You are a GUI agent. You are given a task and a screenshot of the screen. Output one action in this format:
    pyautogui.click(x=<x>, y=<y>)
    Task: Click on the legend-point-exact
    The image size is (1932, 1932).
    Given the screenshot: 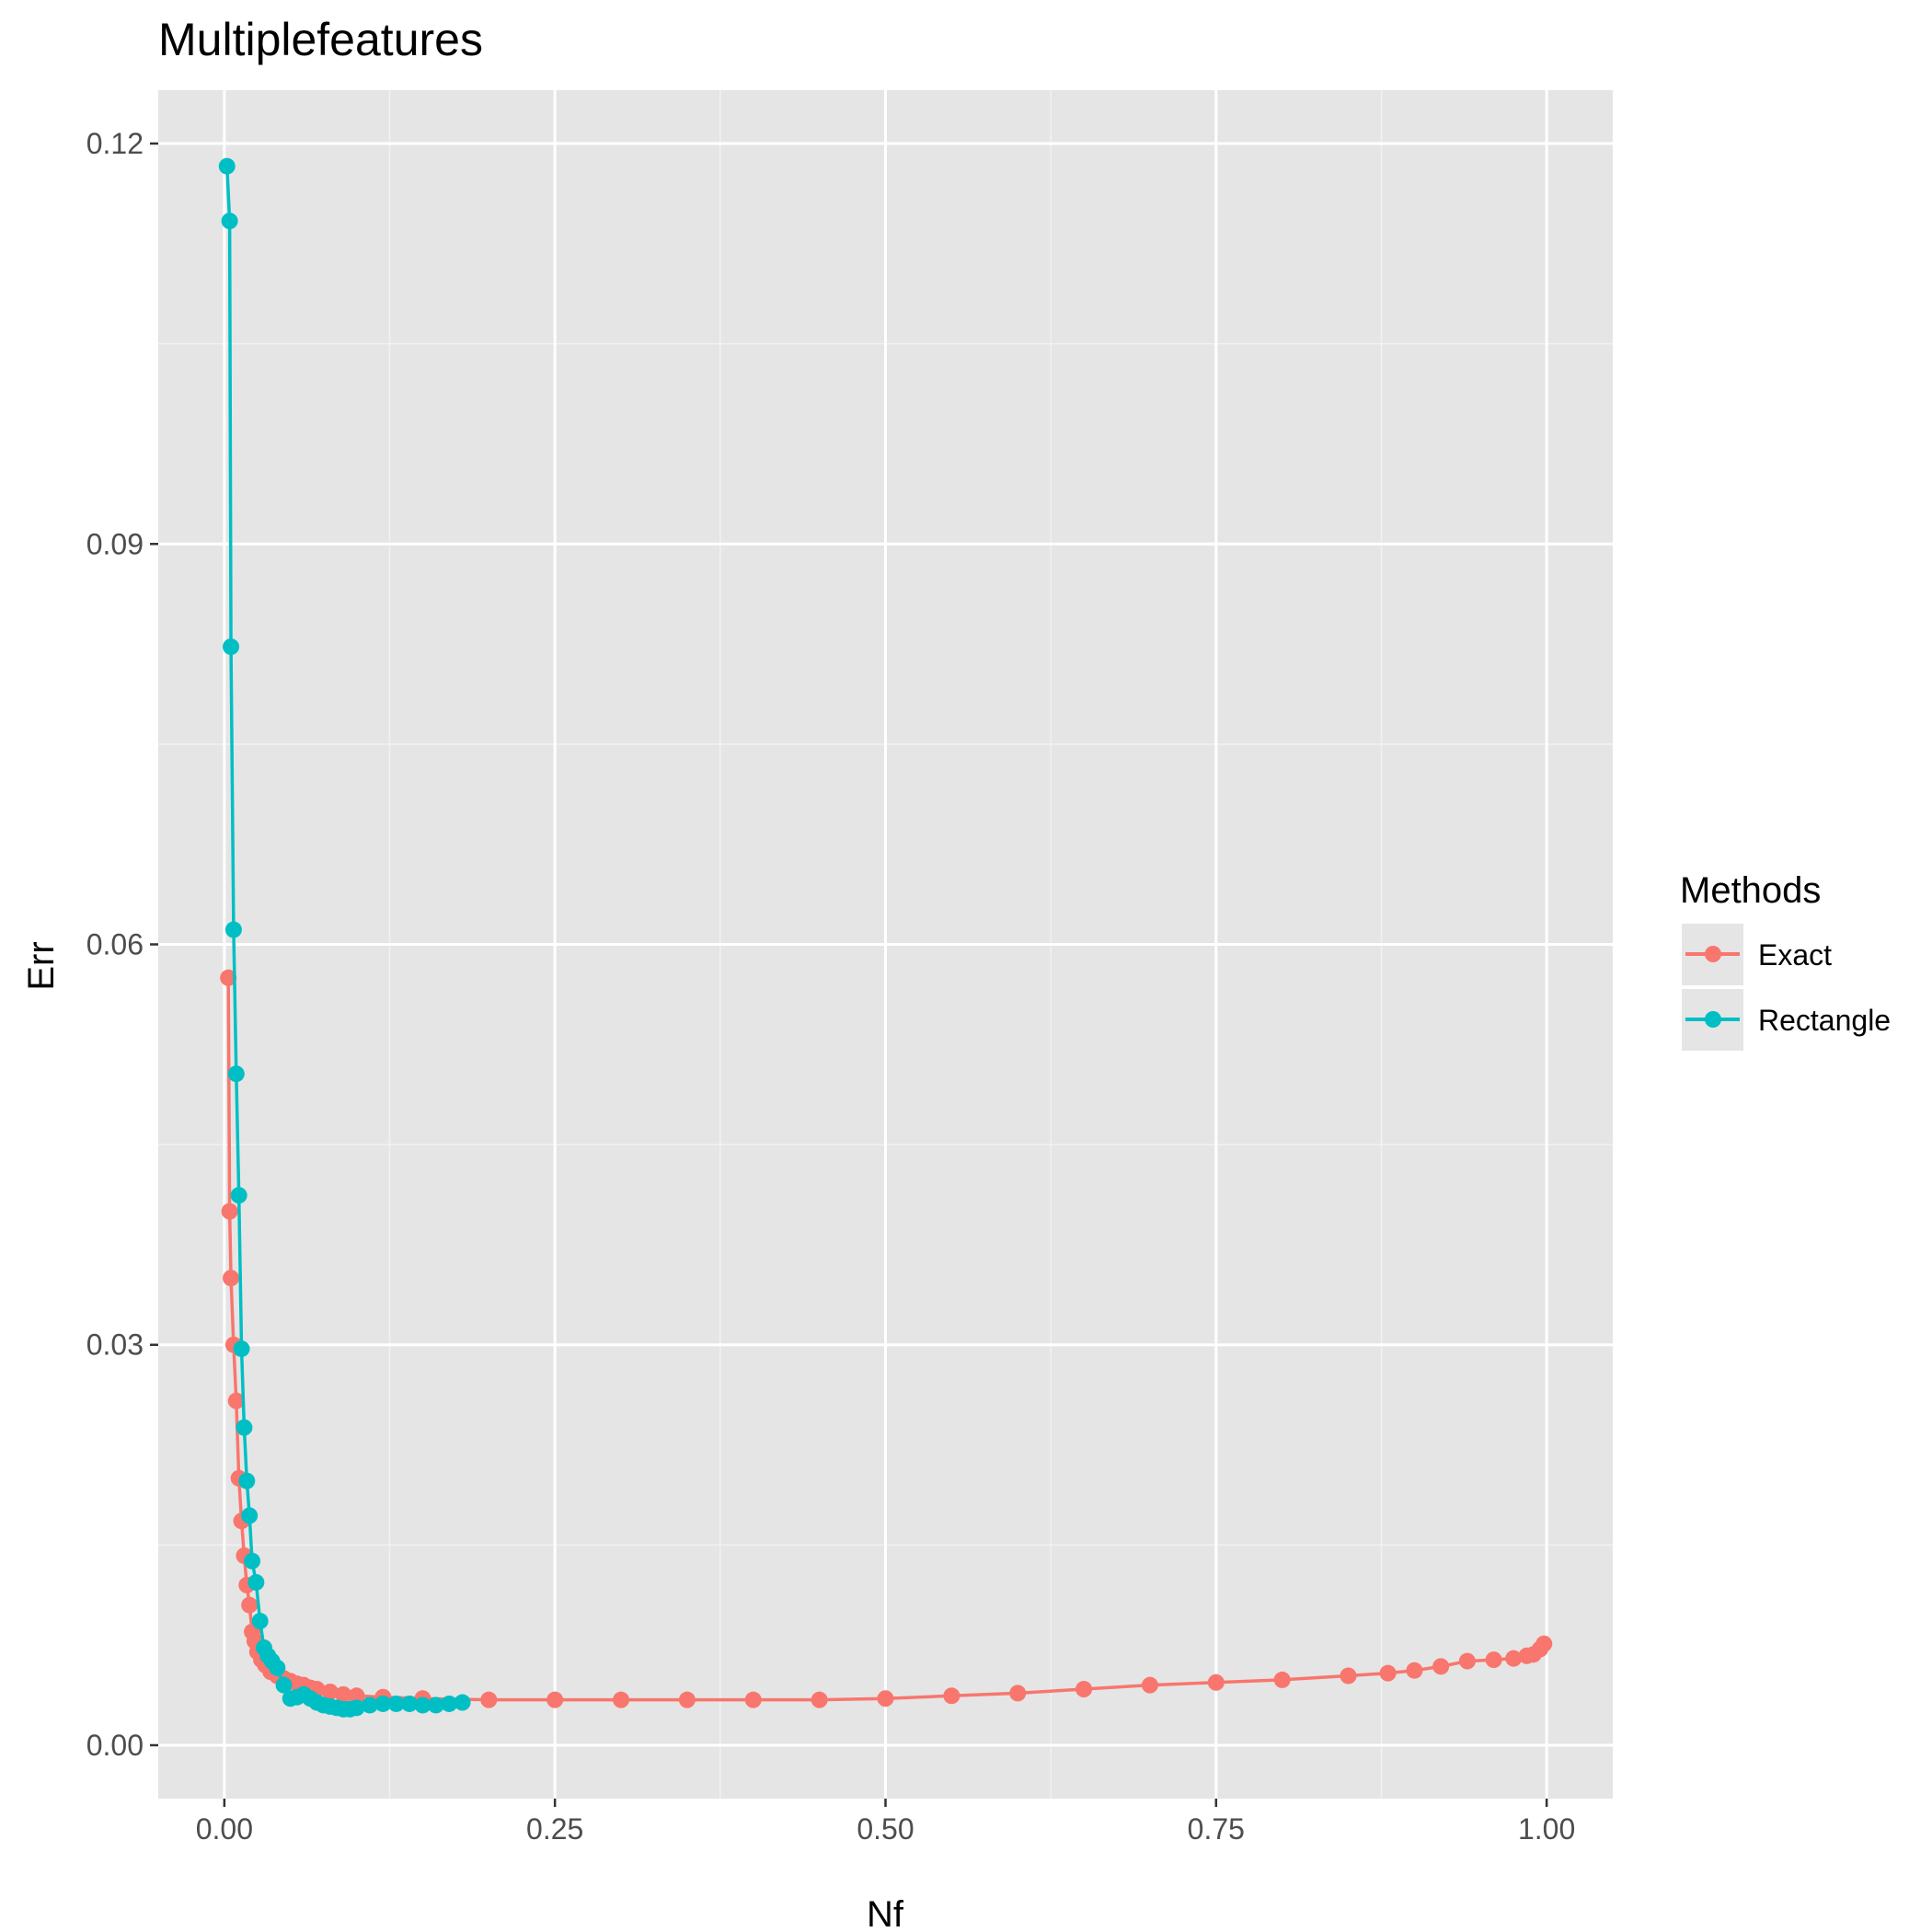 What is the action you would take?
    pyautogui.click(x=1713, y=954)
    